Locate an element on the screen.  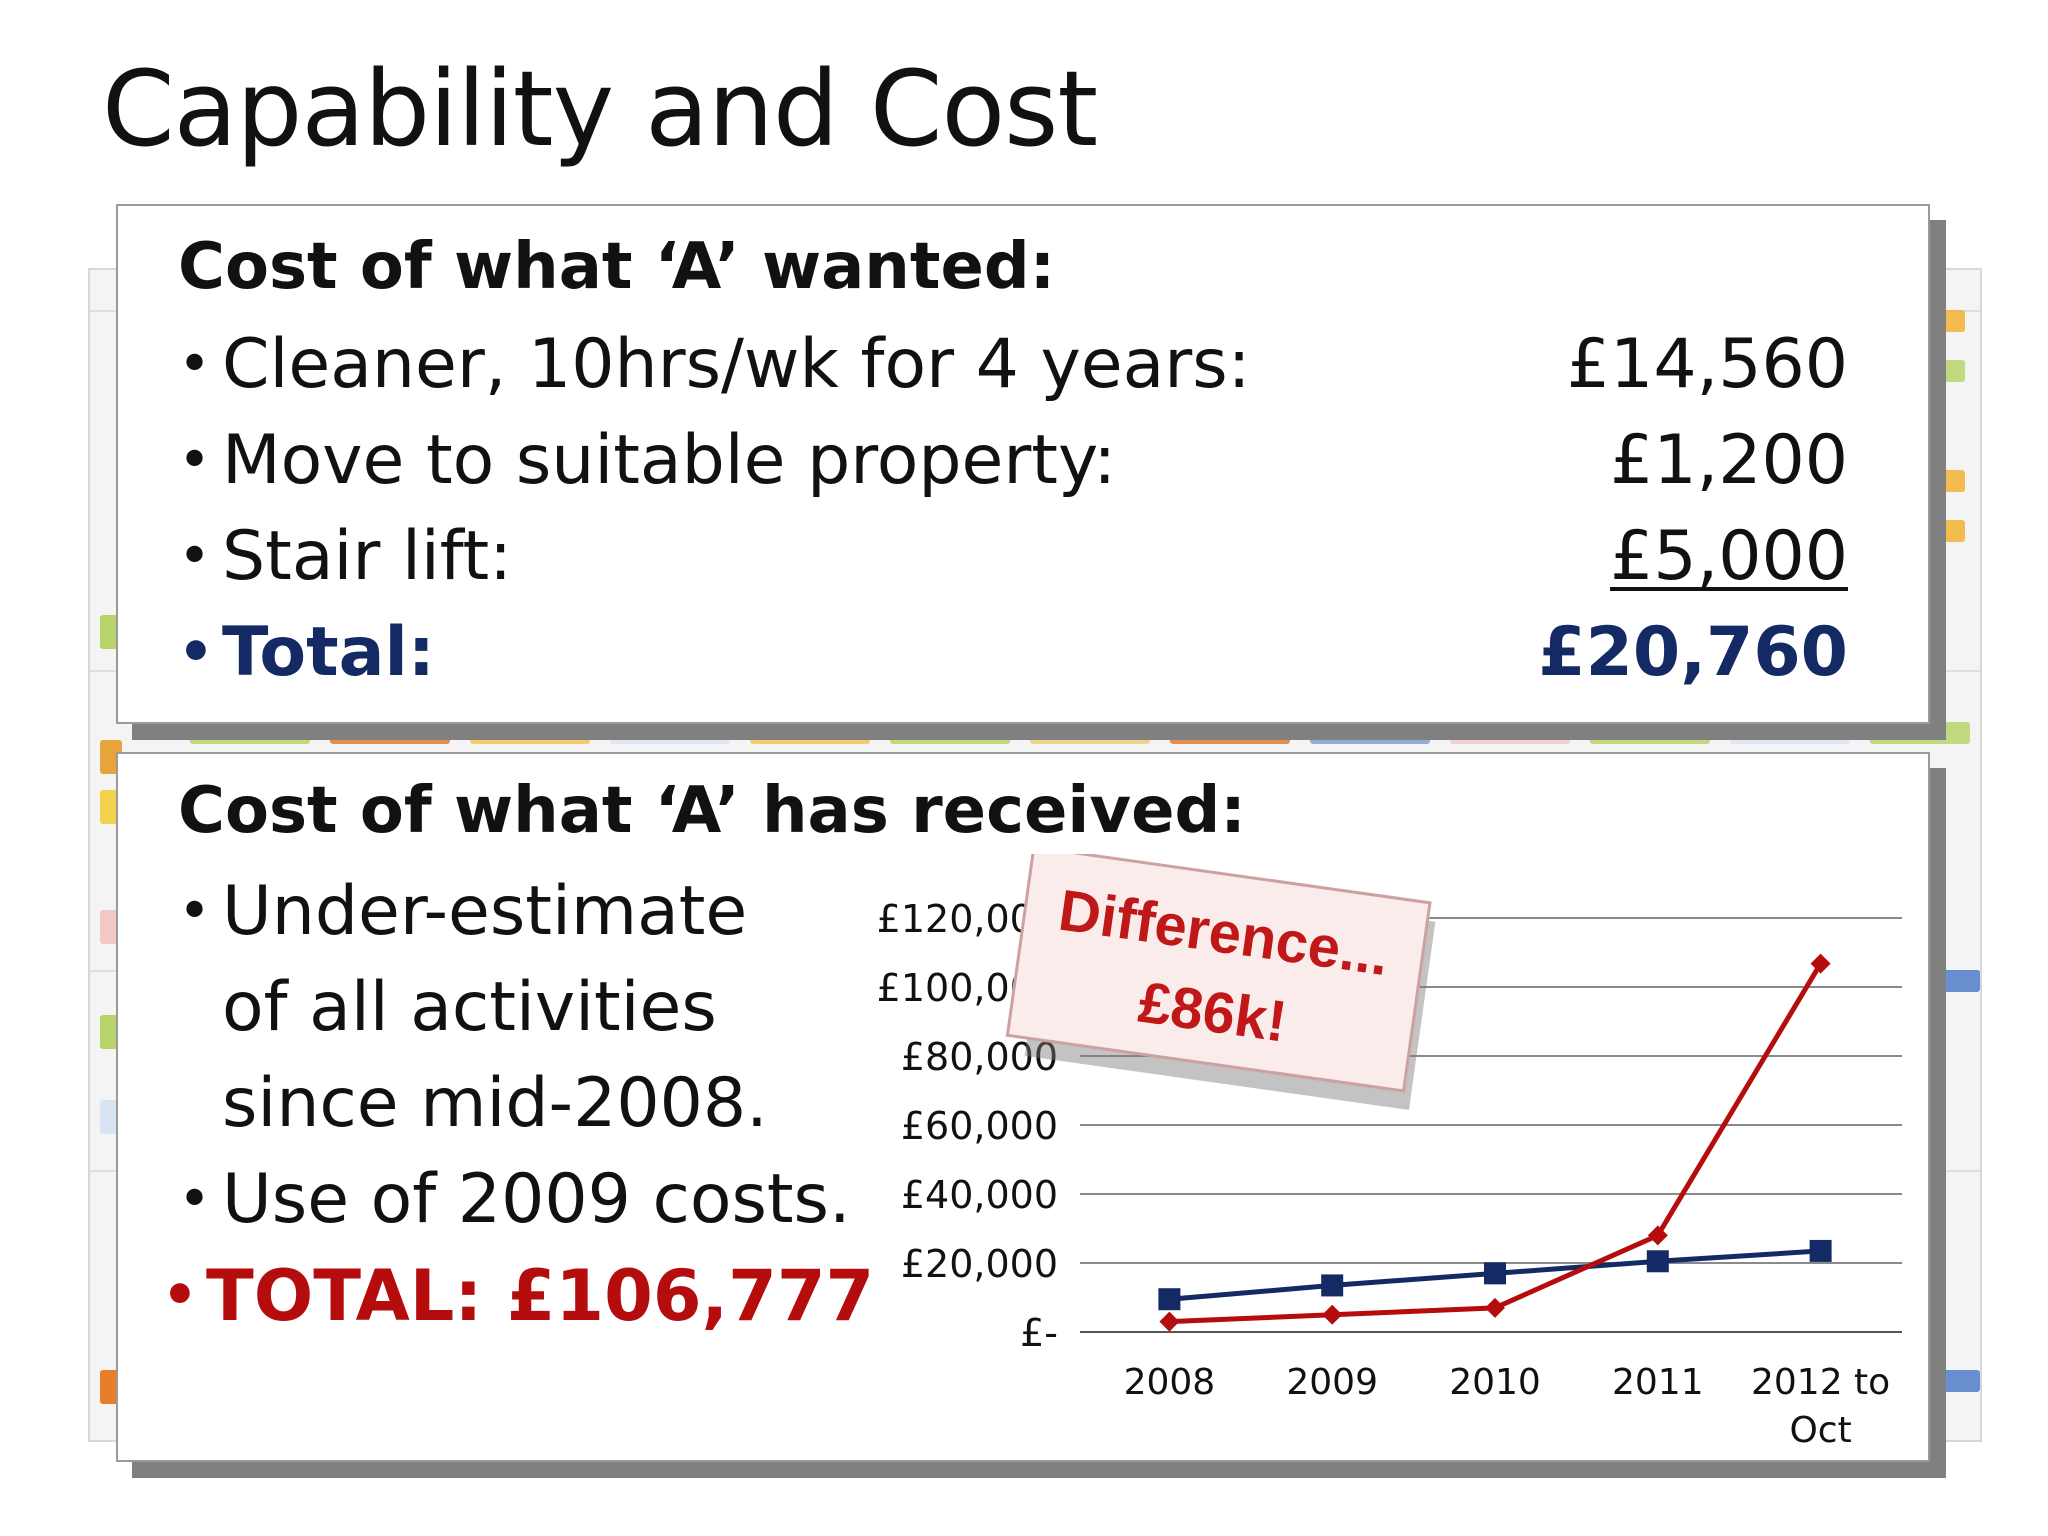
received-bullet: • Use of 2009 costs. is located at coordinates (518, 1200).